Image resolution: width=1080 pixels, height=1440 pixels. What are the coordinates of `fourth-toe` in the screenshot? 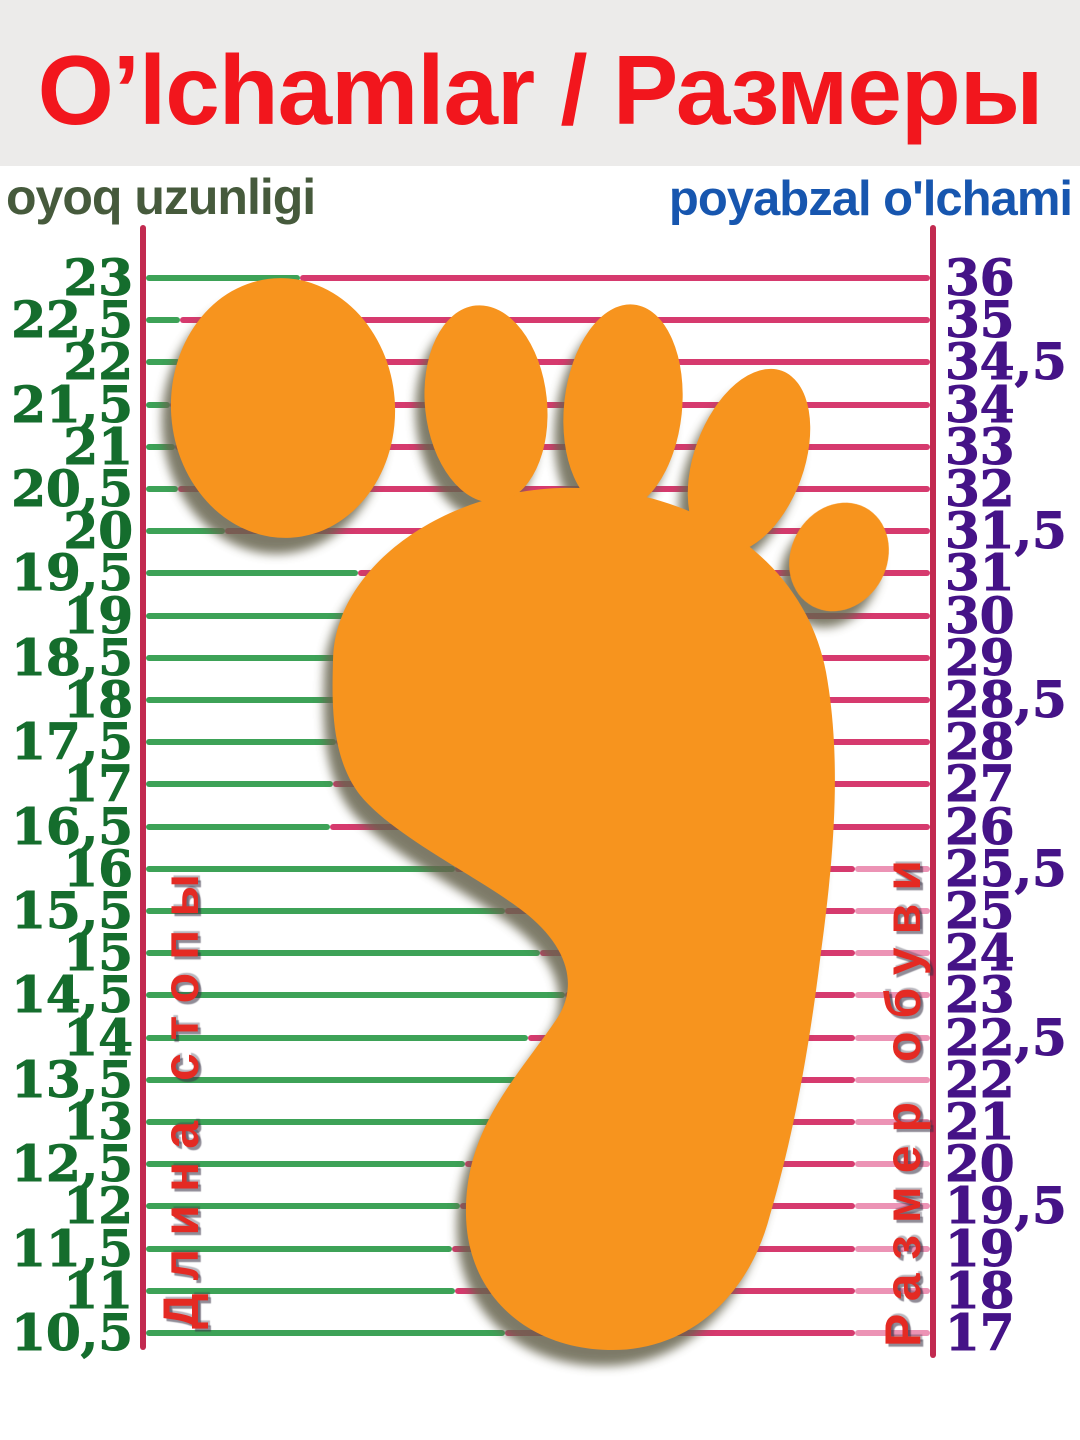 It's located at (749, 461).